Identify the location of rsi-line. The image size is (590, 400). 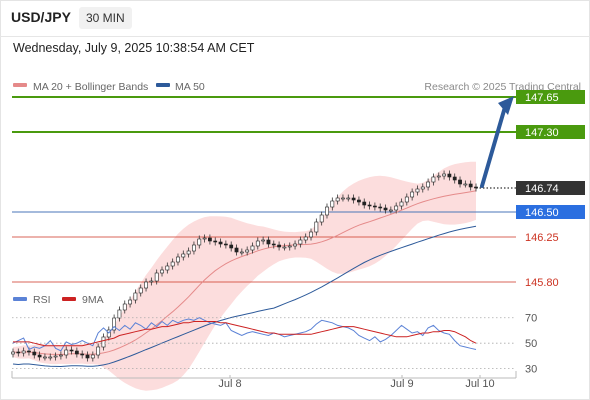
(244, 334).